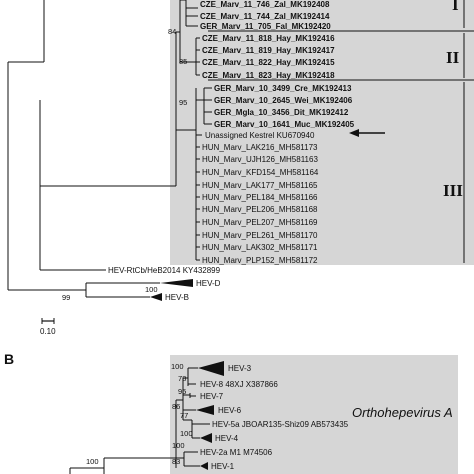  I want to click on leaf-label: GER_Marv_10_3499_Cre_MK192413, so click(283, 88).